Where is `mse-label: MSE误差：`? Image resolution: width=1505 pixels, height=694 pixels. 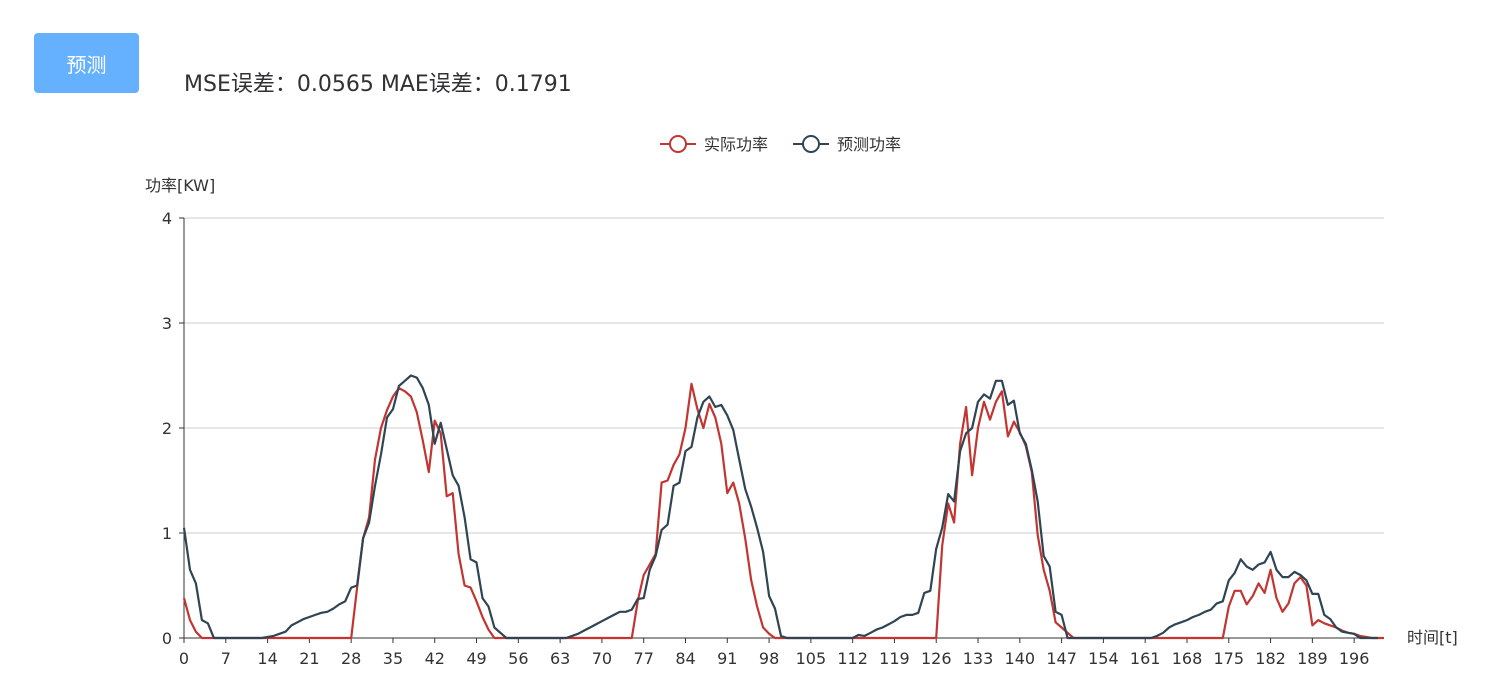
mse-label: MSE误差： is located at coordinates (240, 84).